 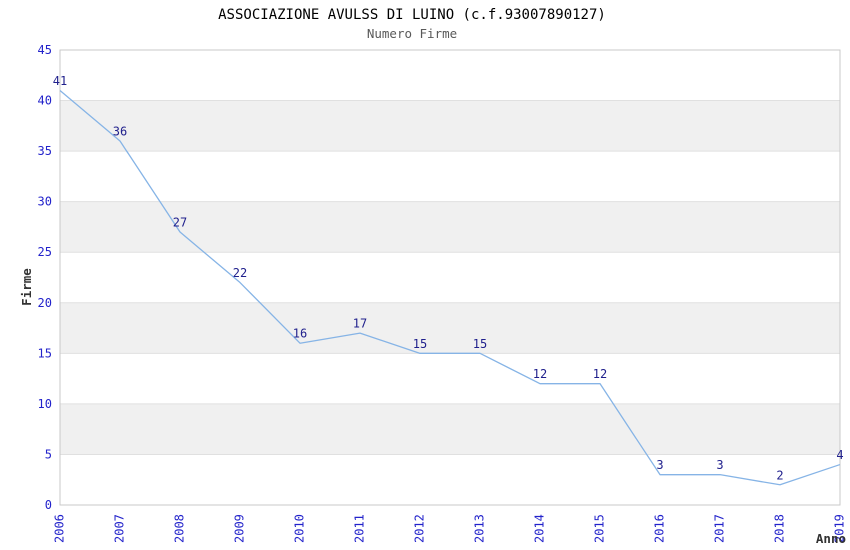 What do you see at coordinates (45, 252) in the screenshot?
I see `y-tick-label: 25` at bounding box center [45, 252].